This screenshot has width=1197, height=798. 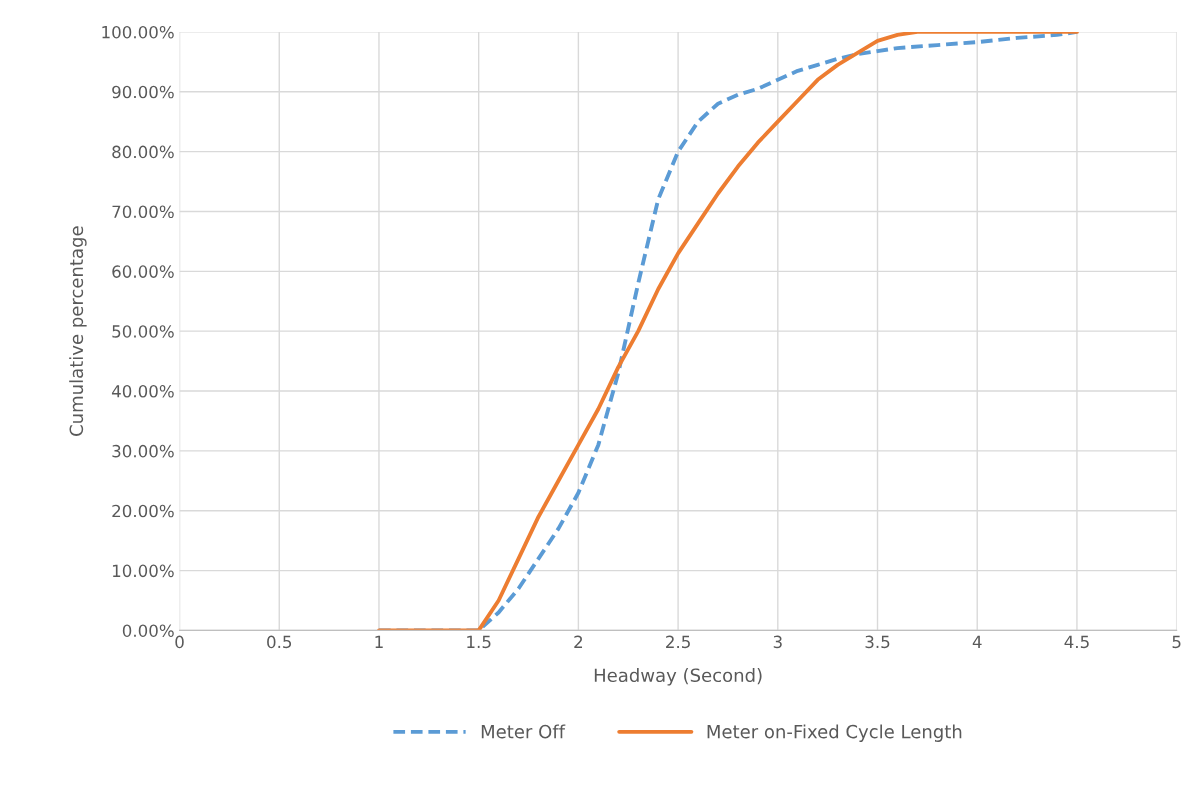 I want to click on x-tick-label: 2.5, so click(x=678, y=642).